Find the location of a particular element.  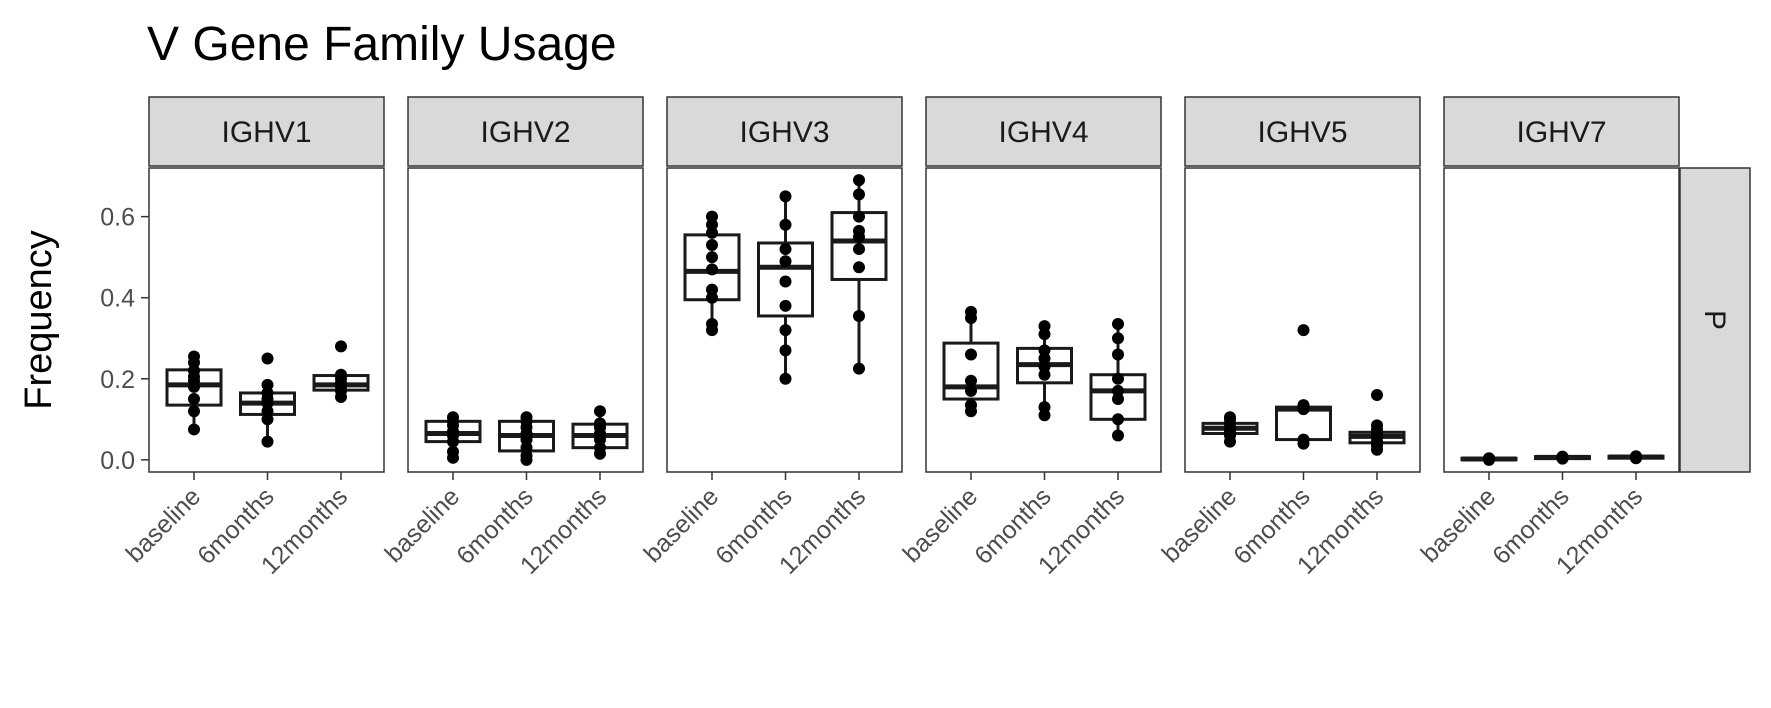

facet-strip-label: IGHV2 is located at coordinates (525, 132).